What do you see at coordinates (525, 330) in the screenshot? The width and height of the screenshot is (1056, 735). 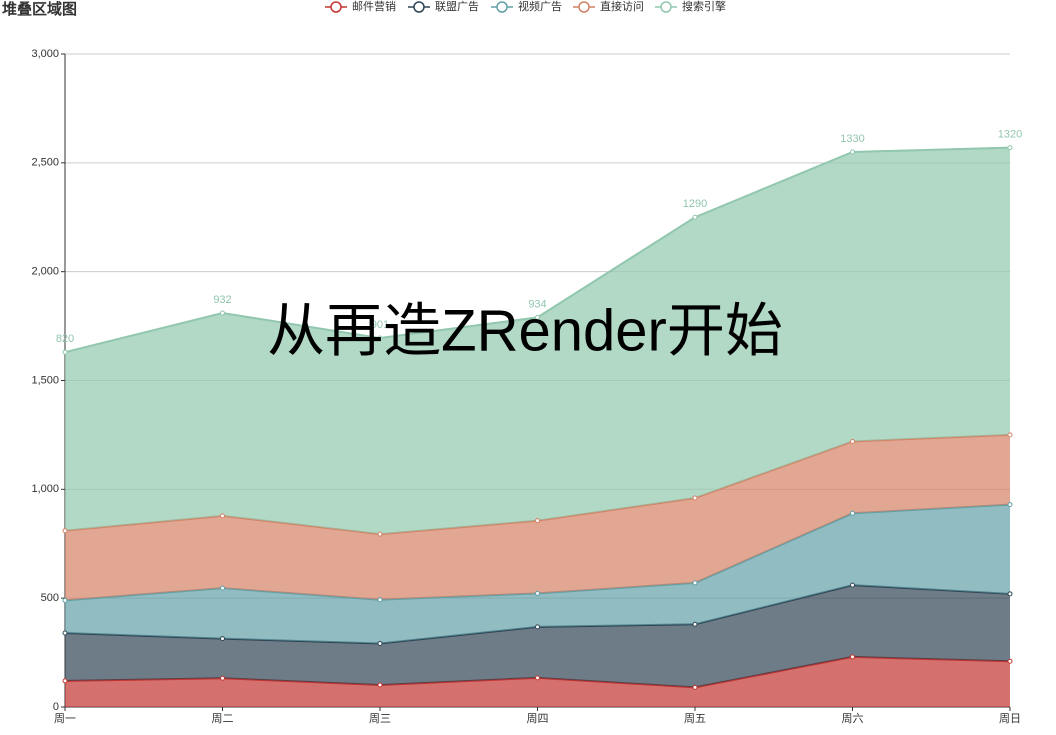 I see `annotation: 从再造ZRender开始` at bounding box center [525, 330].